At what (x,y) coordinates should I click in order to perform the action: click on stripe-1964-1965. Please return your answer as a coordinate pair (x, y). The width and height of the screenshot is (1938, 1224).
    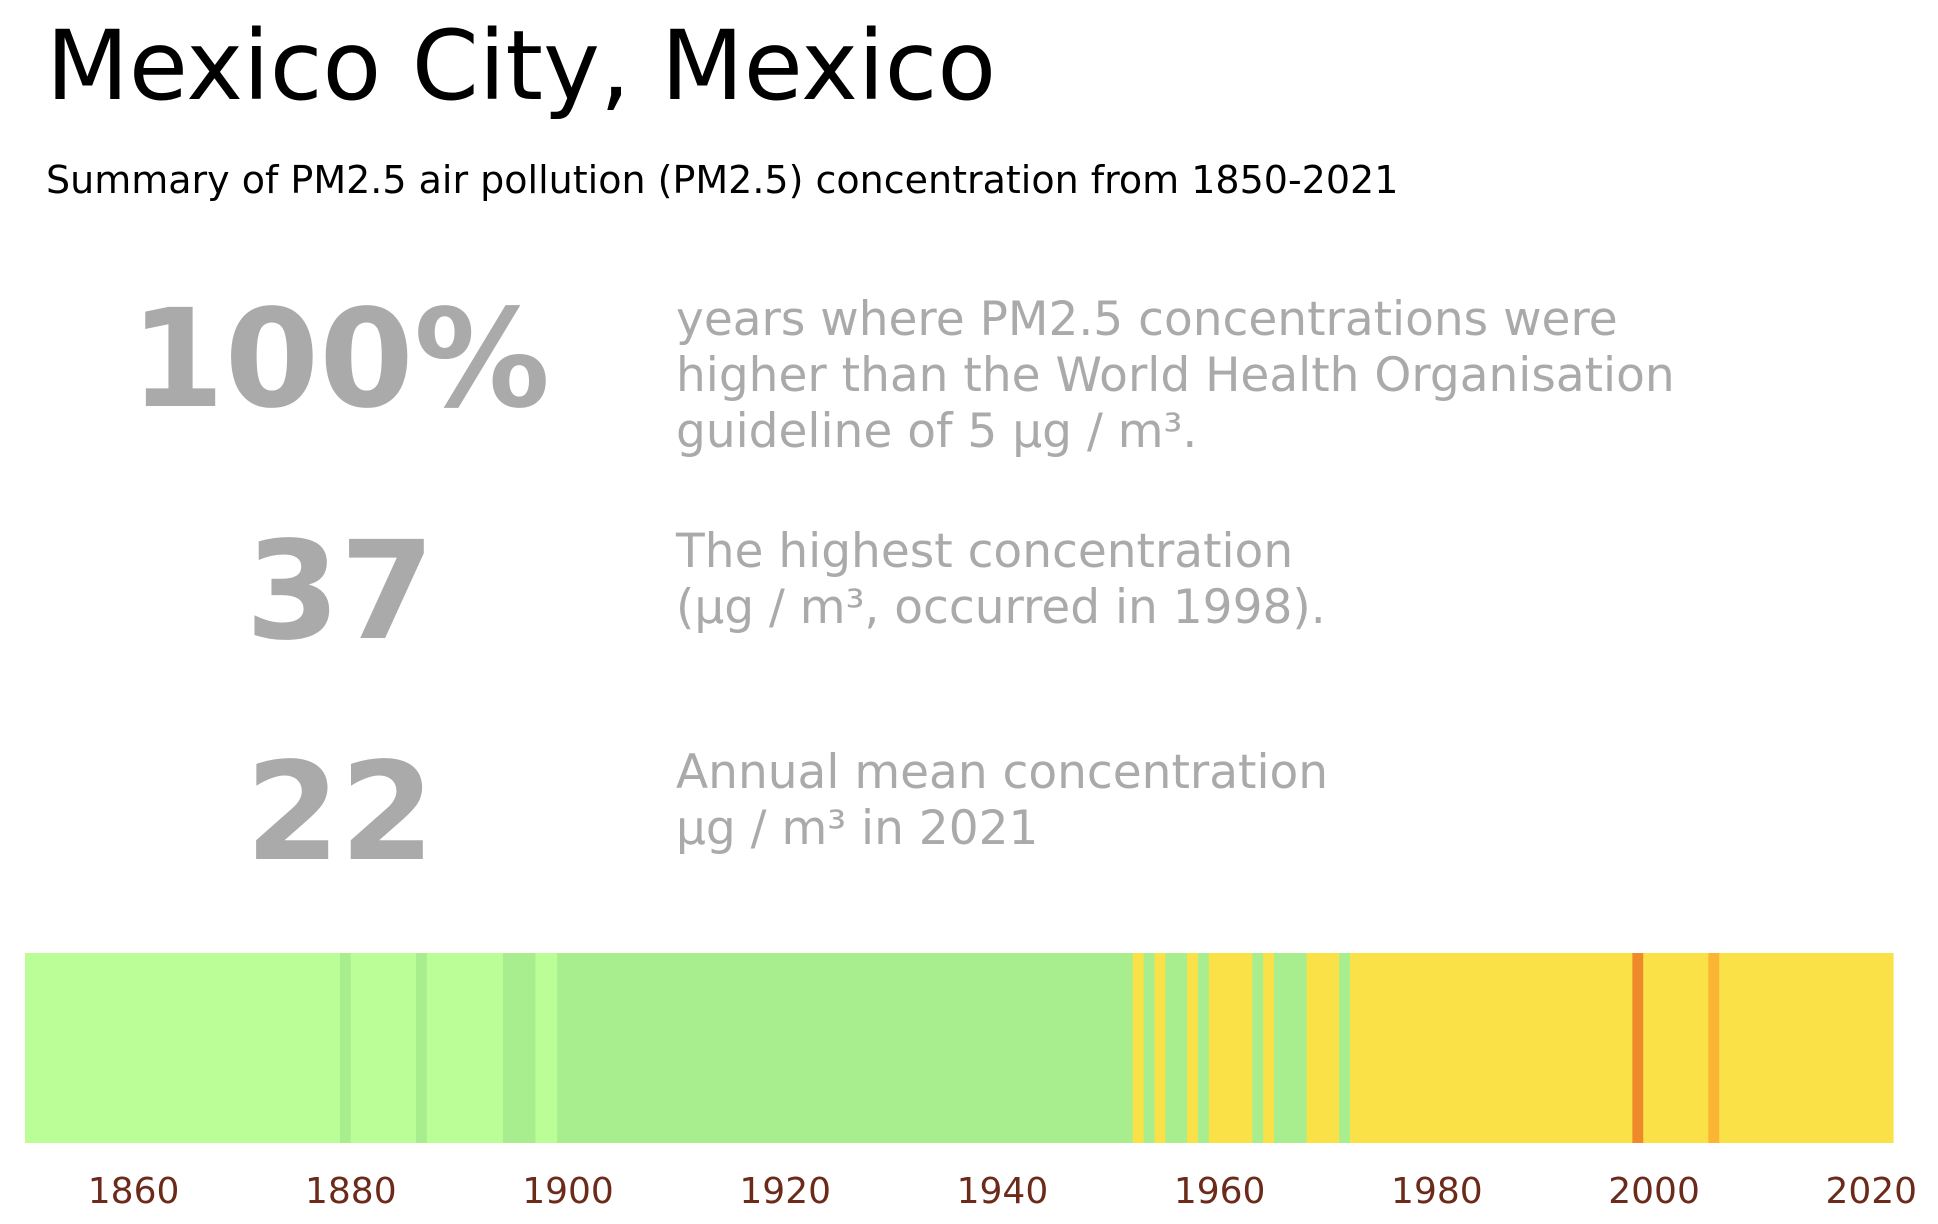
    Looking at the image, I should click on (1269, 1048).